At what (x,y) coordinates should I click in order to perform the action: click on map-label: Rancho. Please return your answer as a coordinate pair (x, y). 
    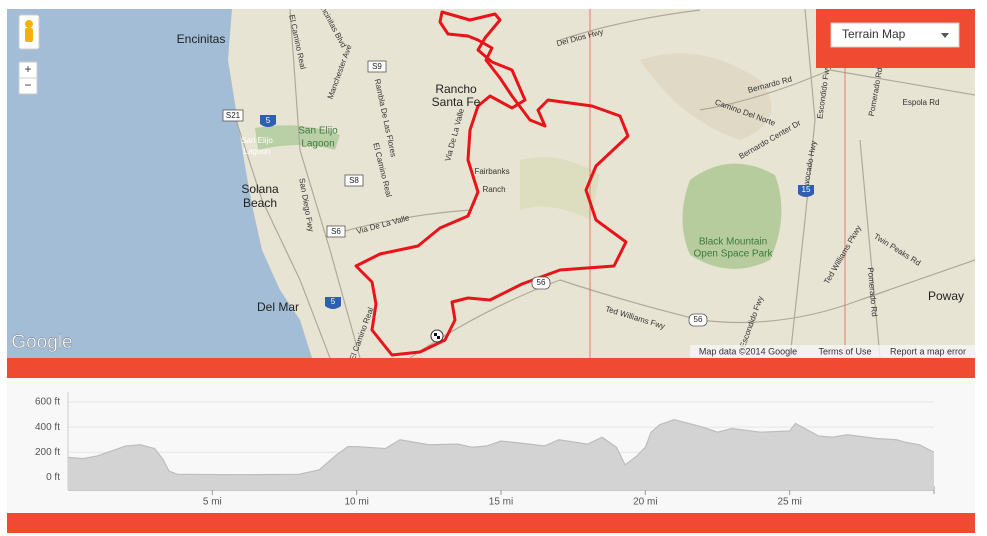
    Looking at the image, I should click on (456, 89).